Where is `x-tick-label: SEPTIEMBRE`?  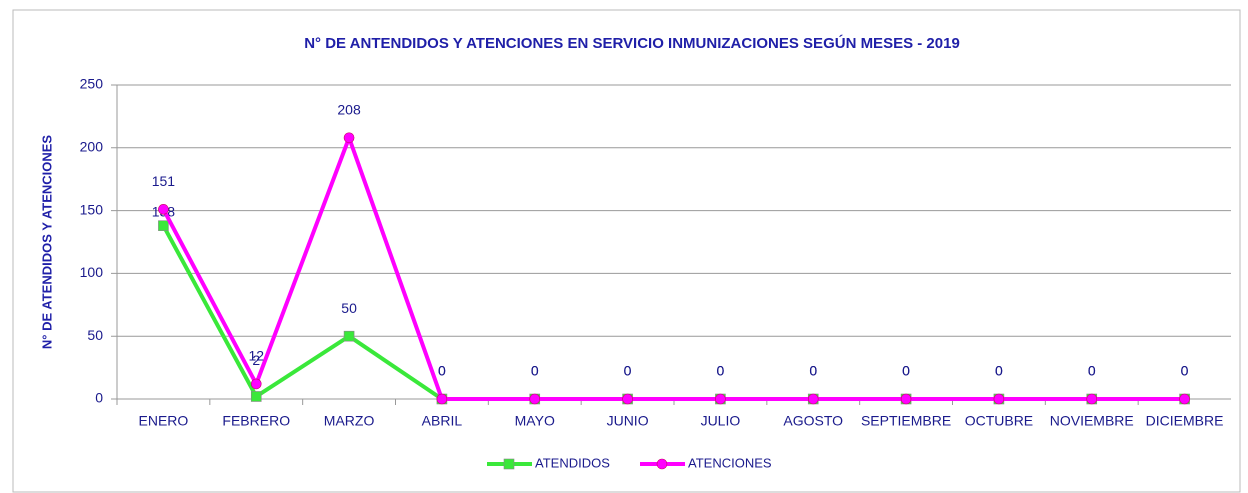 x-tick-label: SEPTIEMBRE is located at coordinates (906, 421).